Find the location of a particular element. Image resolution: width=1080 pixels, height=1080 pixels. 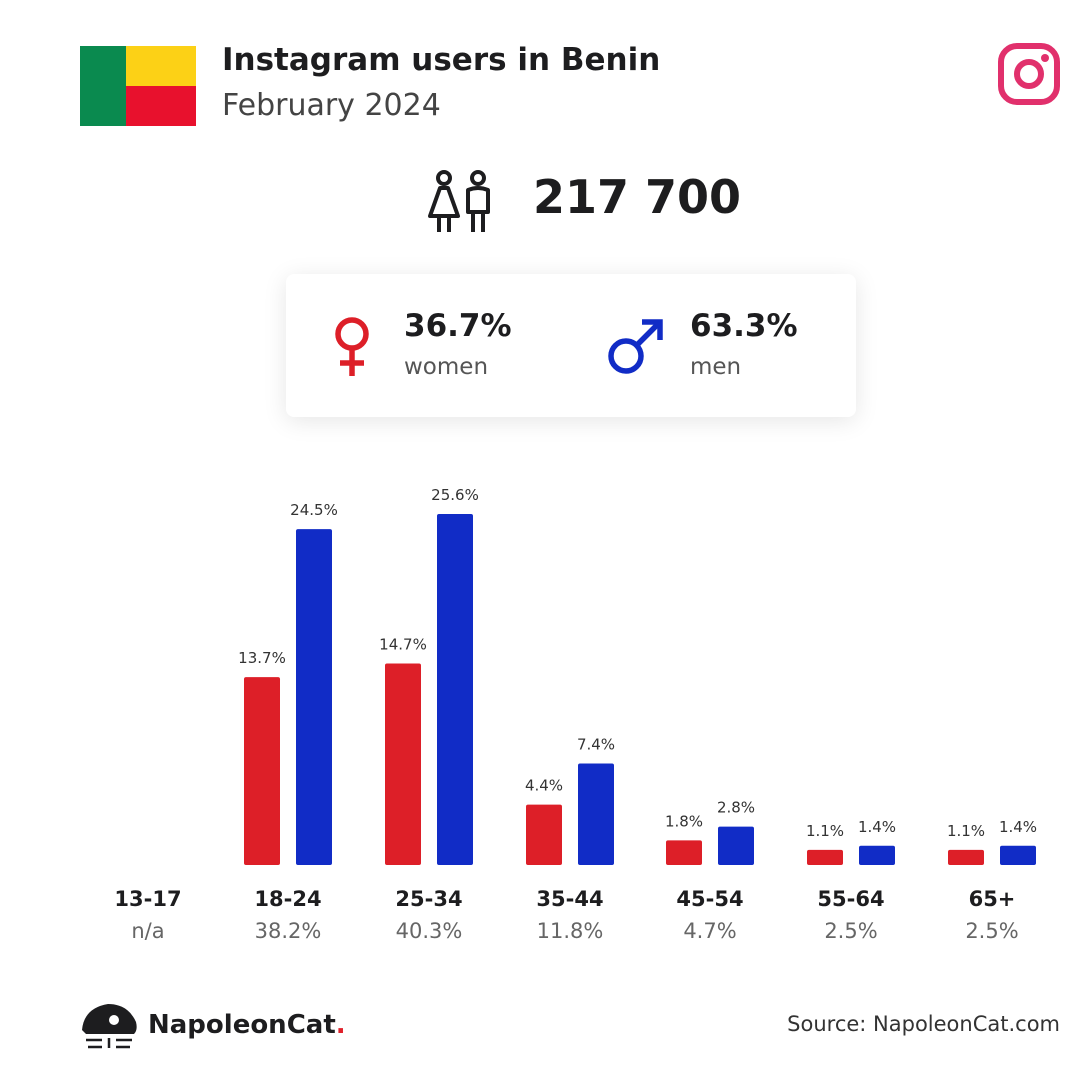

category-total-18-24: 38.2% is located at coordinates (288, 931).